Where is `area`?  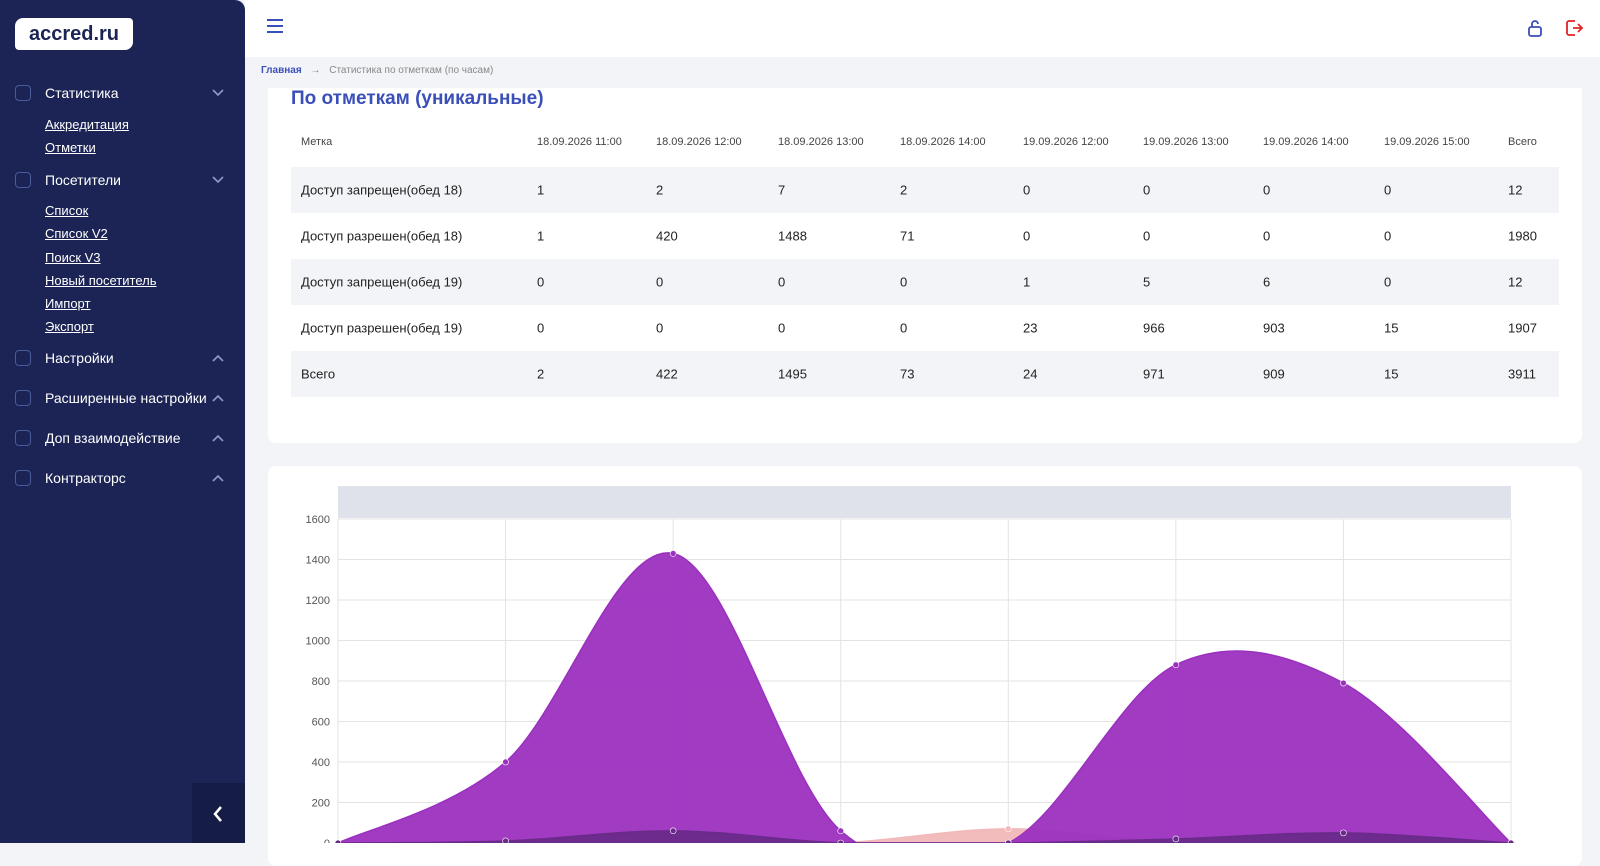 area is located at coordinates (924, 836).